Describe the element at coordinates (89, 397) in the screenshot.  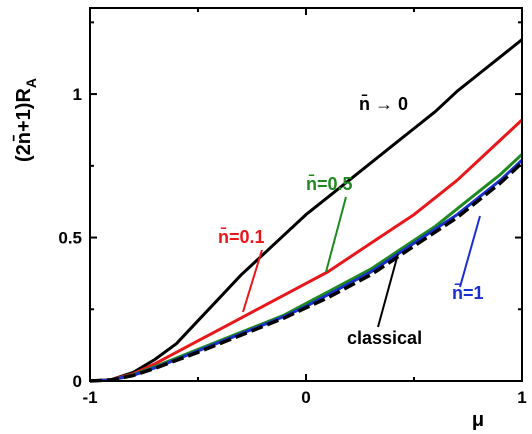
I see `x-tick-label: -1` at that location.